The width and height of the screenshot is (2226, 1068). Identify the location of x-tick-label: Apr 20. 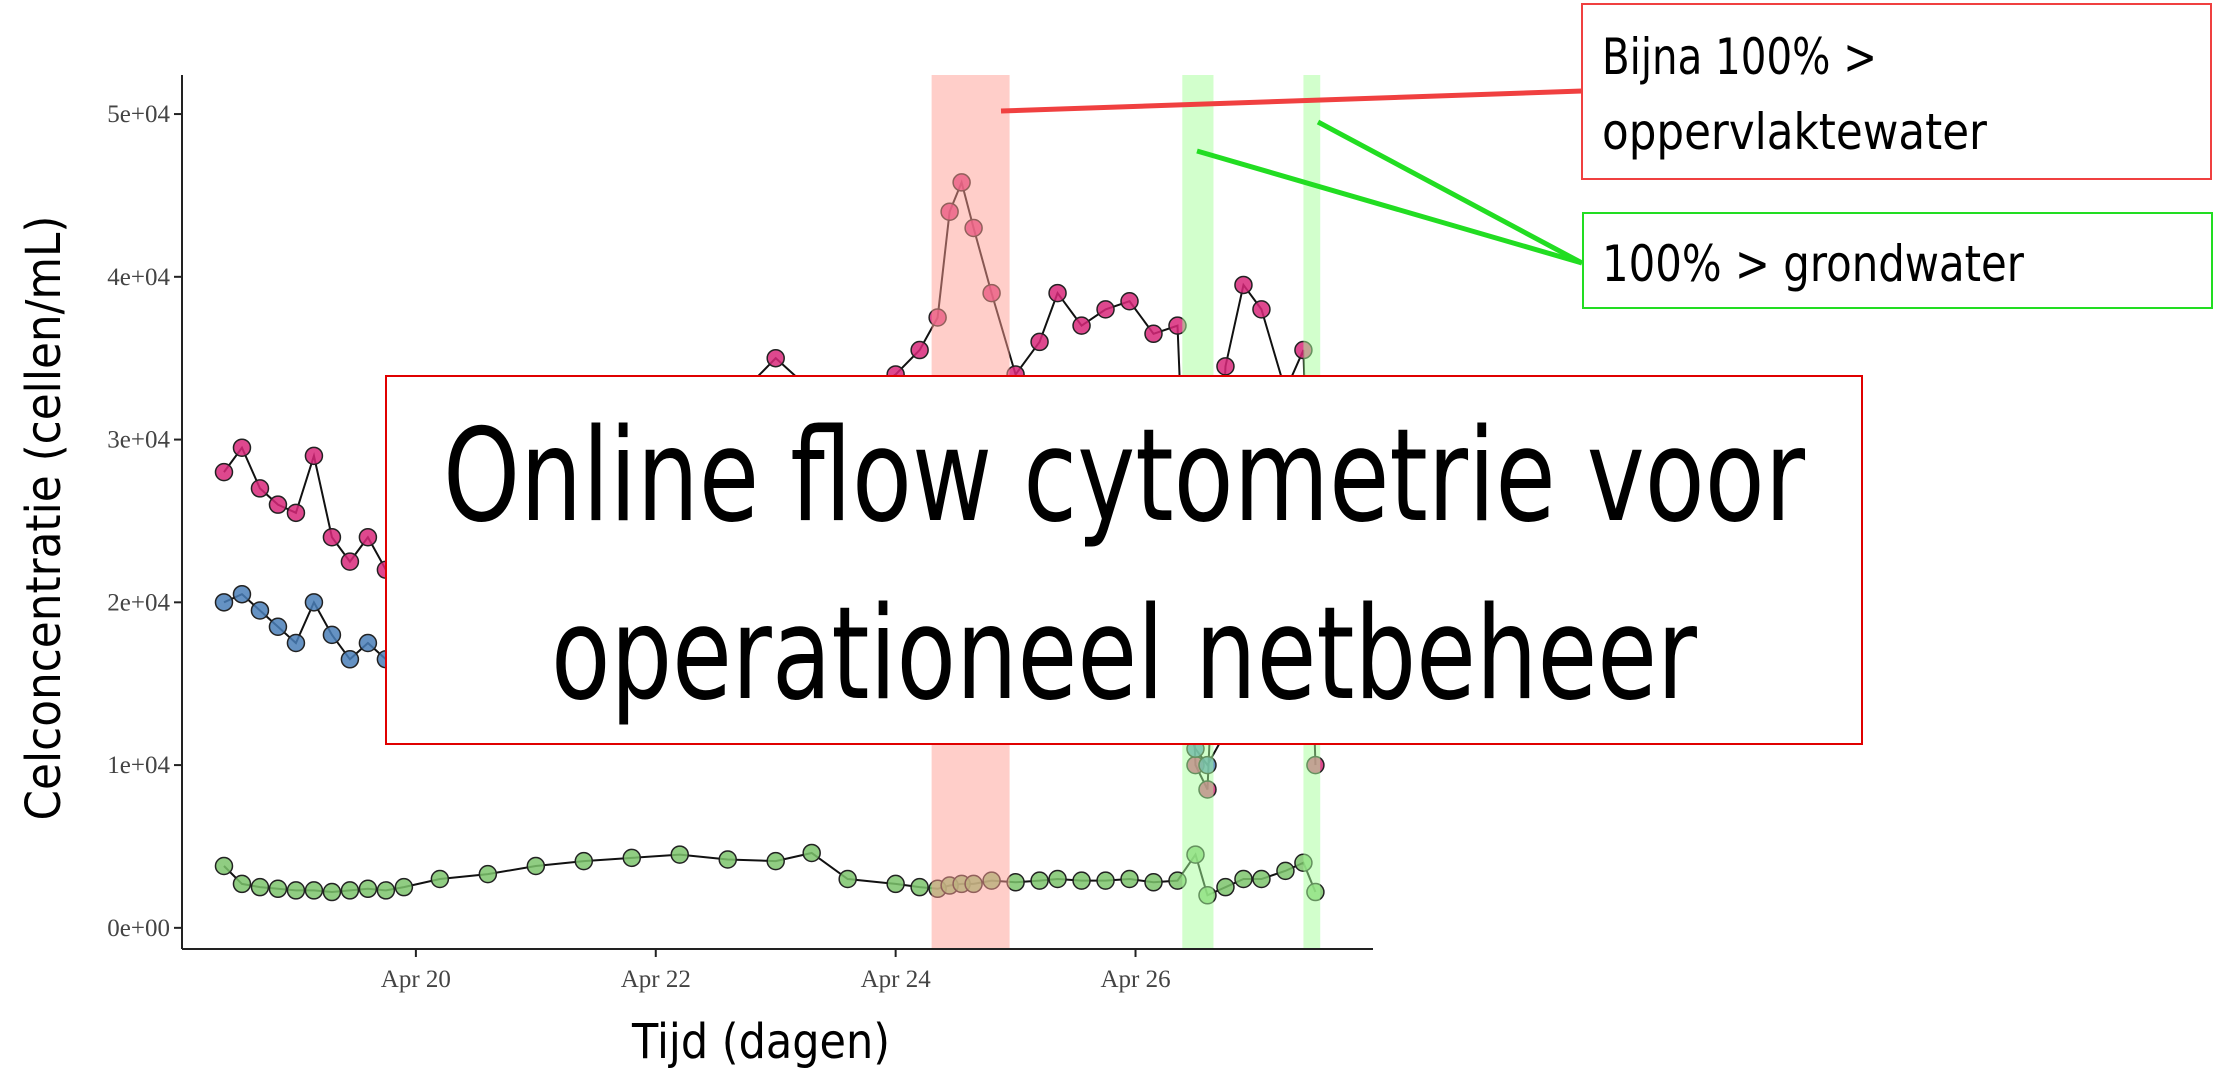
(416, 979).